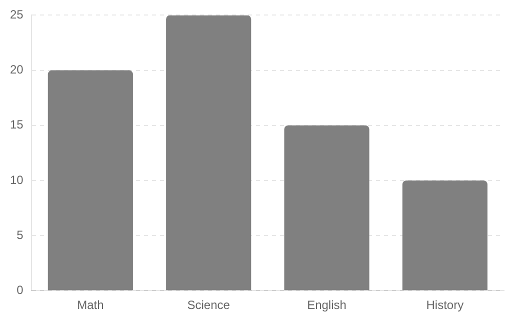  Describe the element at coordinates (17, 69) in the screenshot. I see `y-tick-label: 20` at that location.